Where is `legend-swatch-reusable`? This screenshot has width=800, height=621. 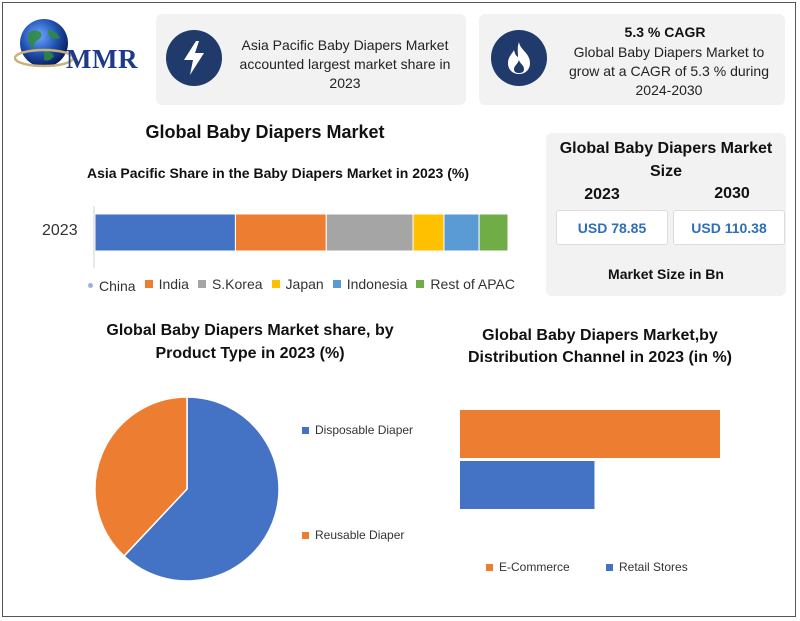
legend-swatch-reusable is located at coordinates (305, 535).